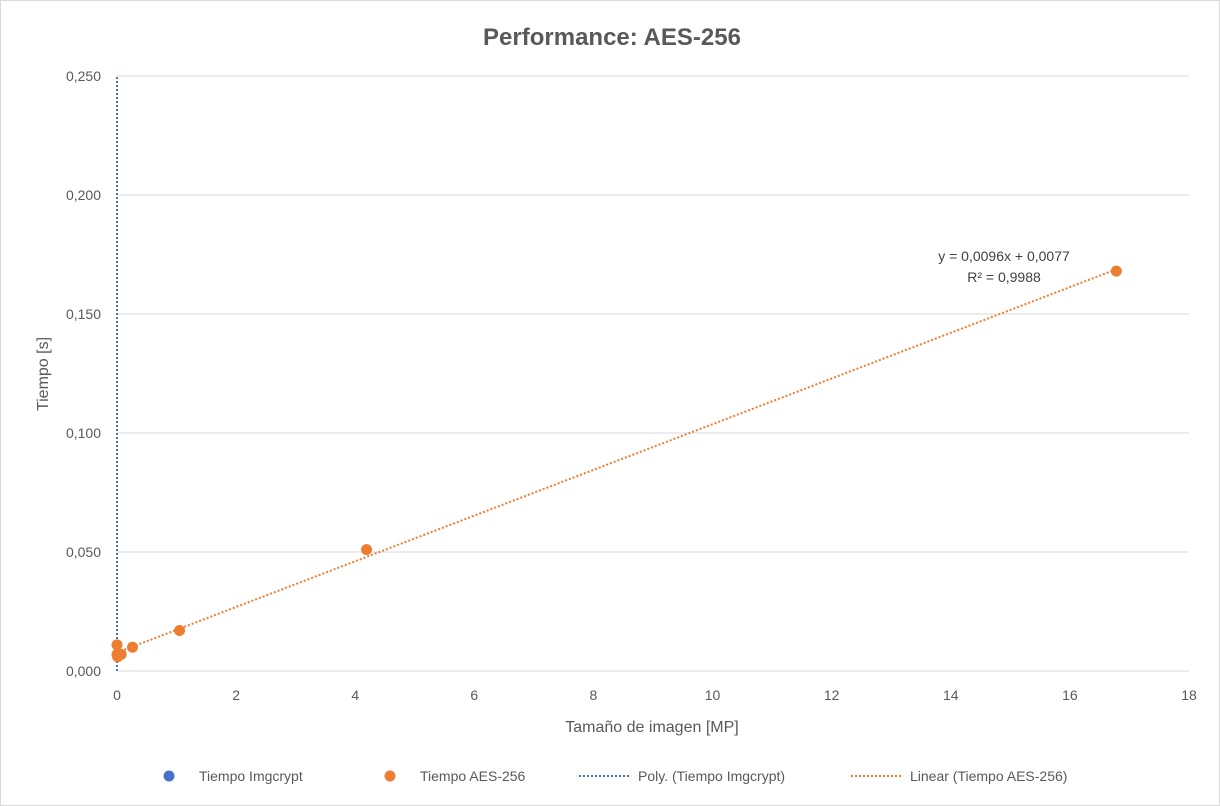 The image size is (1220, 806). What do you see at coordinates (83, 433) in the screenshot?
I see `y-tick-label: 0,100` at bounding box center [83, 433].